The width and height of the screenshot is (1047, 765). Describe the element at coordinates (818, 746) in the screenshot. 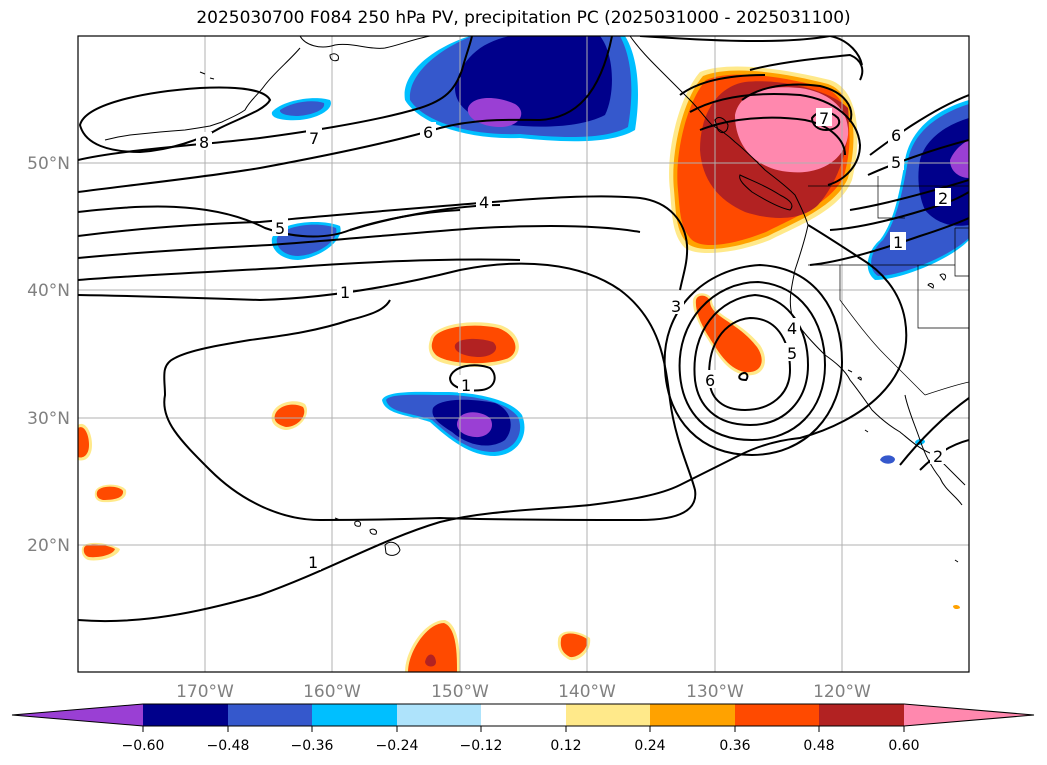

I see `colorbar-tick: 0.48` at that location.